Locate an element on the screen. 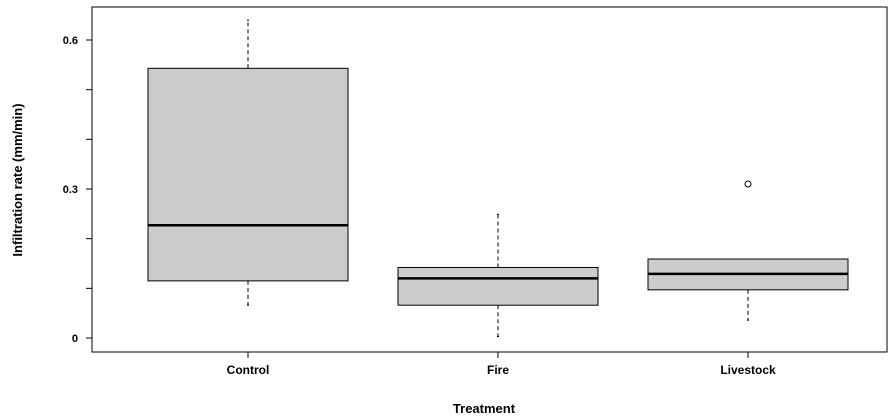 Image resolution: width=892 pixels, height=420 pixels. x-tick-label: Livestock is located at coordinates (748, 370).